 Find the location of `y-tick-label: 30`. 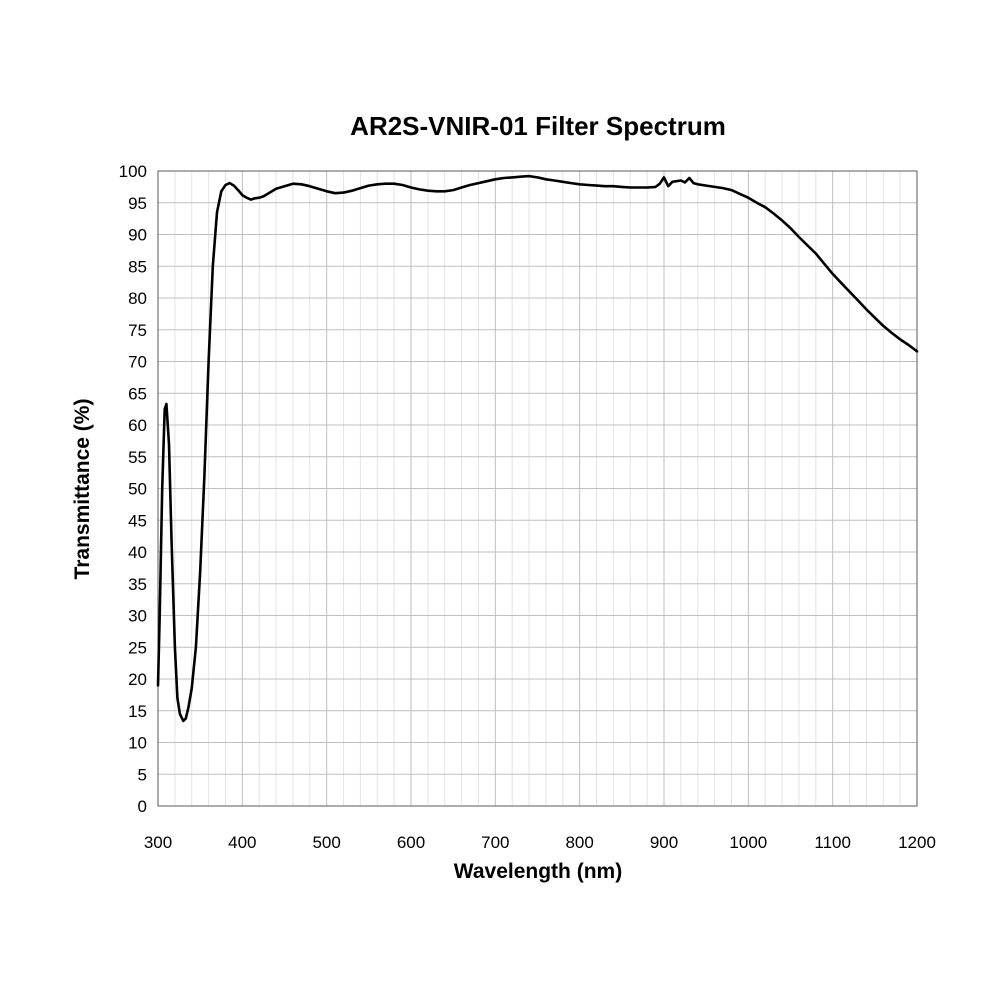

y-tick-label: 30 is located at coordinates (137, 616).